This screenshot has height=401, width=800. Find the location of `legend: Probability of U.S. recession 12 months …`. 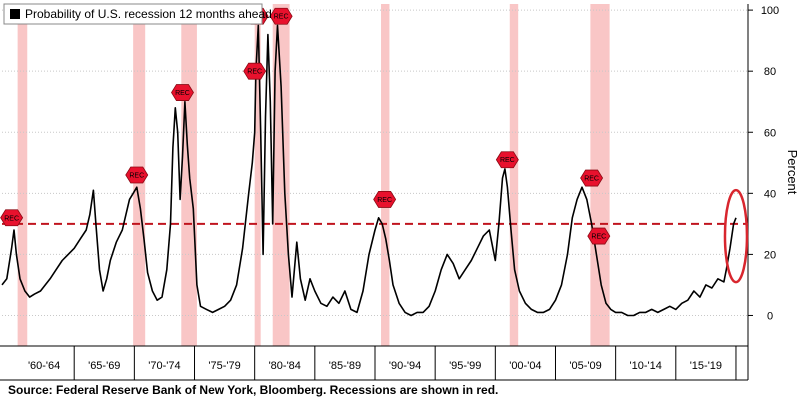

legend: Probability of U.S. recession 12 months … is located at coordinates (137, 14).